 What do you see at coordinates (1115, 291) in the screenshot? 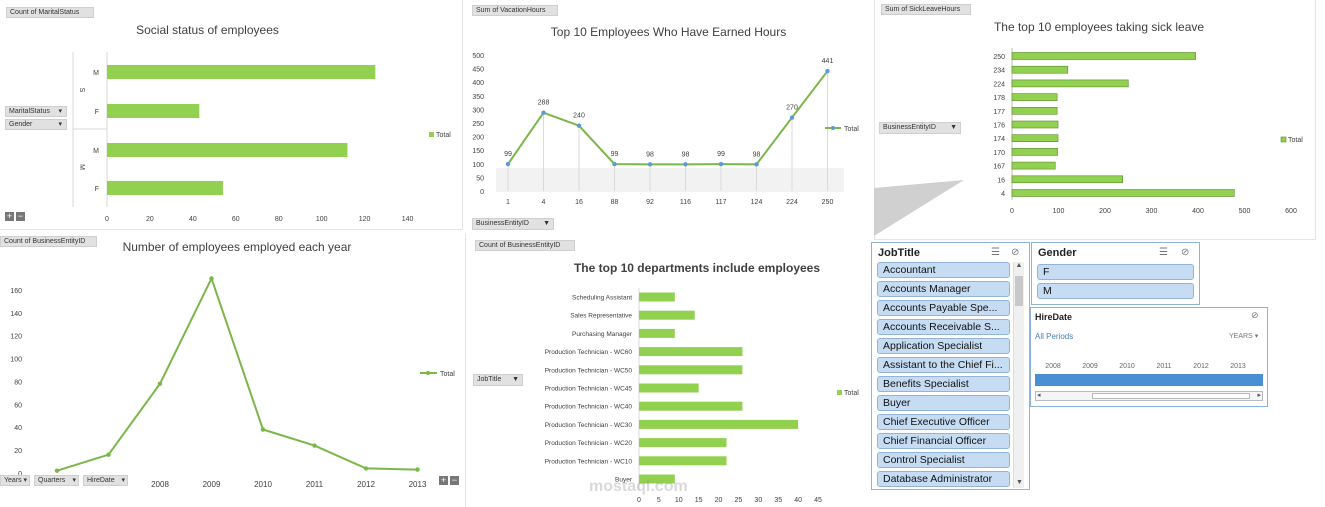
I see `gender-item-m: M` at bounding box center [1115, 291].